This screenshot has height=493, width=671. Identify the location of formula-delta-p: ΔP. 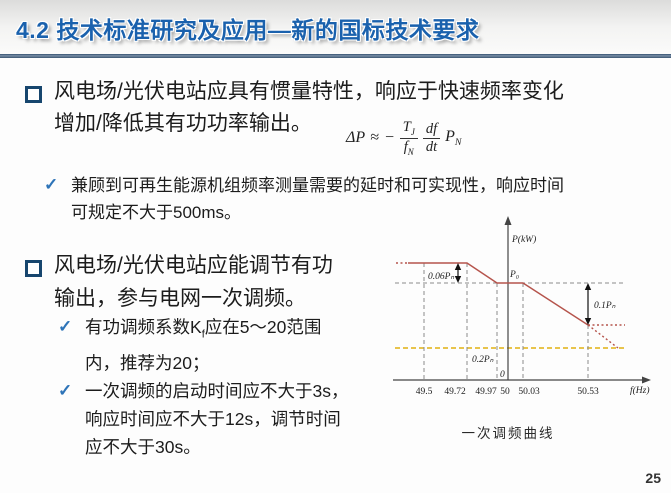
(356, 137).